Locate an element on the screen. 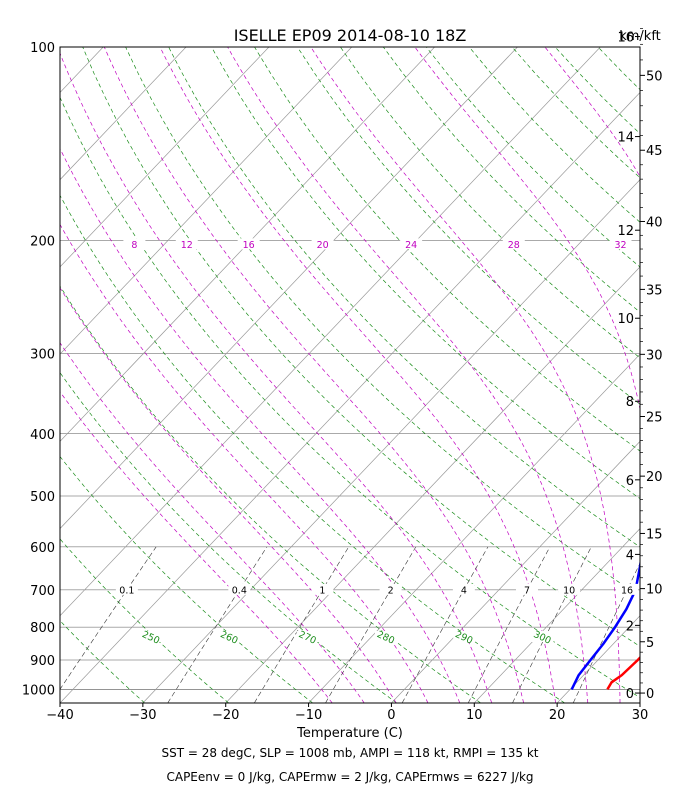 The height and width of the screenshot is (800, 700). p-tick-label-9: 100 is located at coordinates (42, 48).